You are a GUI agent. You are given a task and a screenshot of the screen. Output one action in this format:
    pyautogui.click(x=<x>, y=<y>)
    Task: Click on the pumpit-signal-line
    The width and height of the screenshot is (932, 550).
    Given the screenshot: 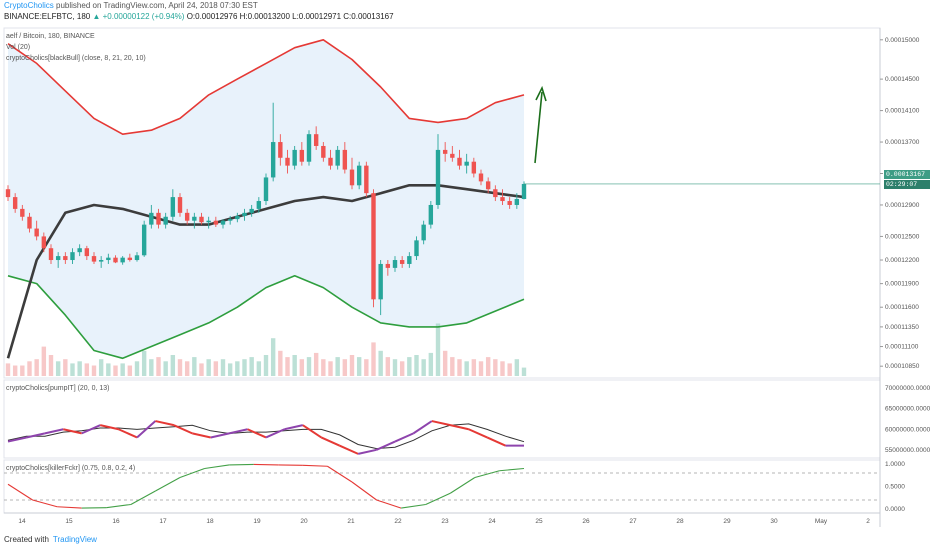 What is the action you would take?
    pyautogui.click(x=266, y=436)
    